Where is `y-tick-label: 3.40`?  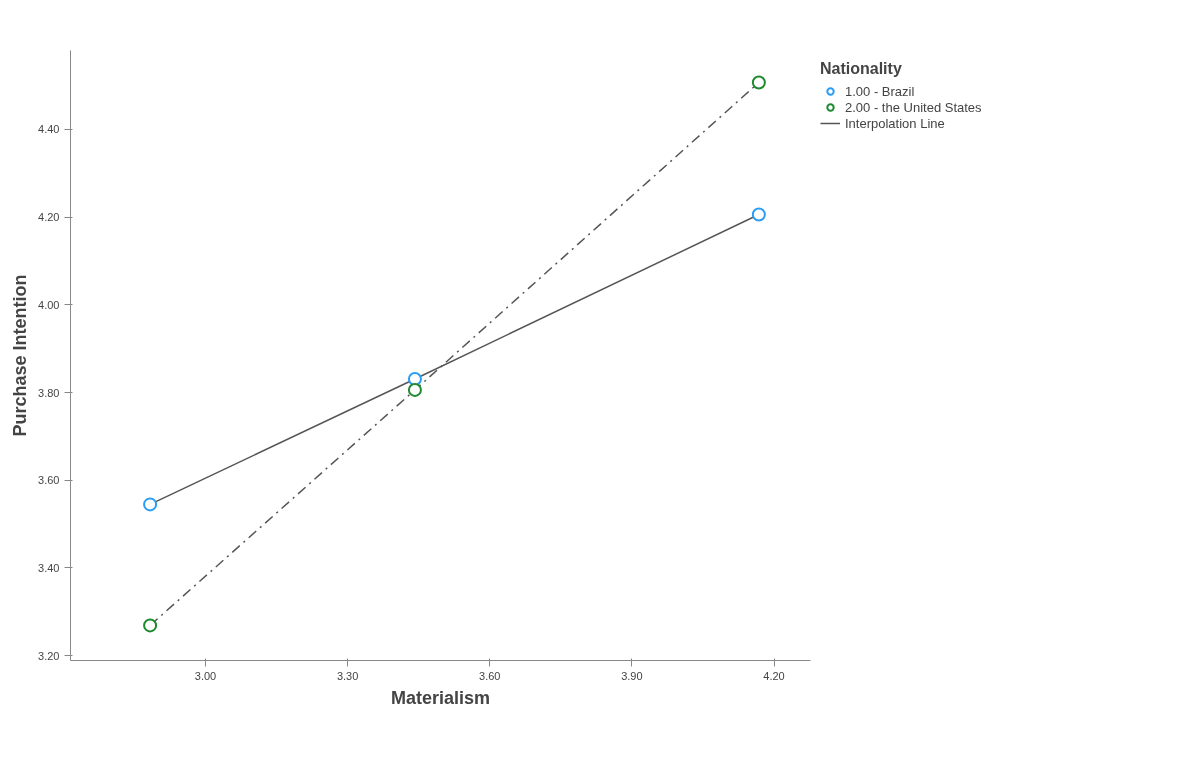
y-tick-label: 3.40 is located at coordinates (49, 567).